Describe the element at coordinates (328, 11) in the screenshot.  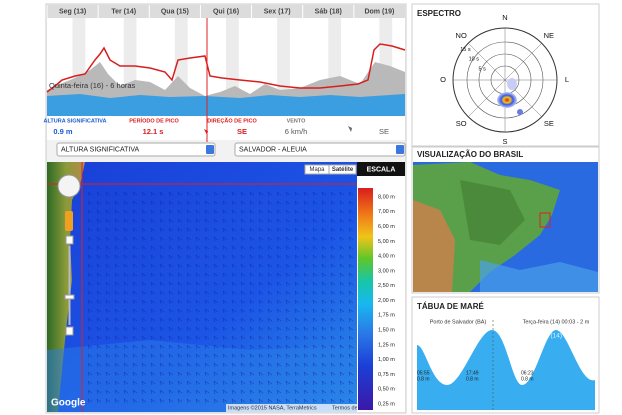
I see `day-label: Sáb (18)` at that location.